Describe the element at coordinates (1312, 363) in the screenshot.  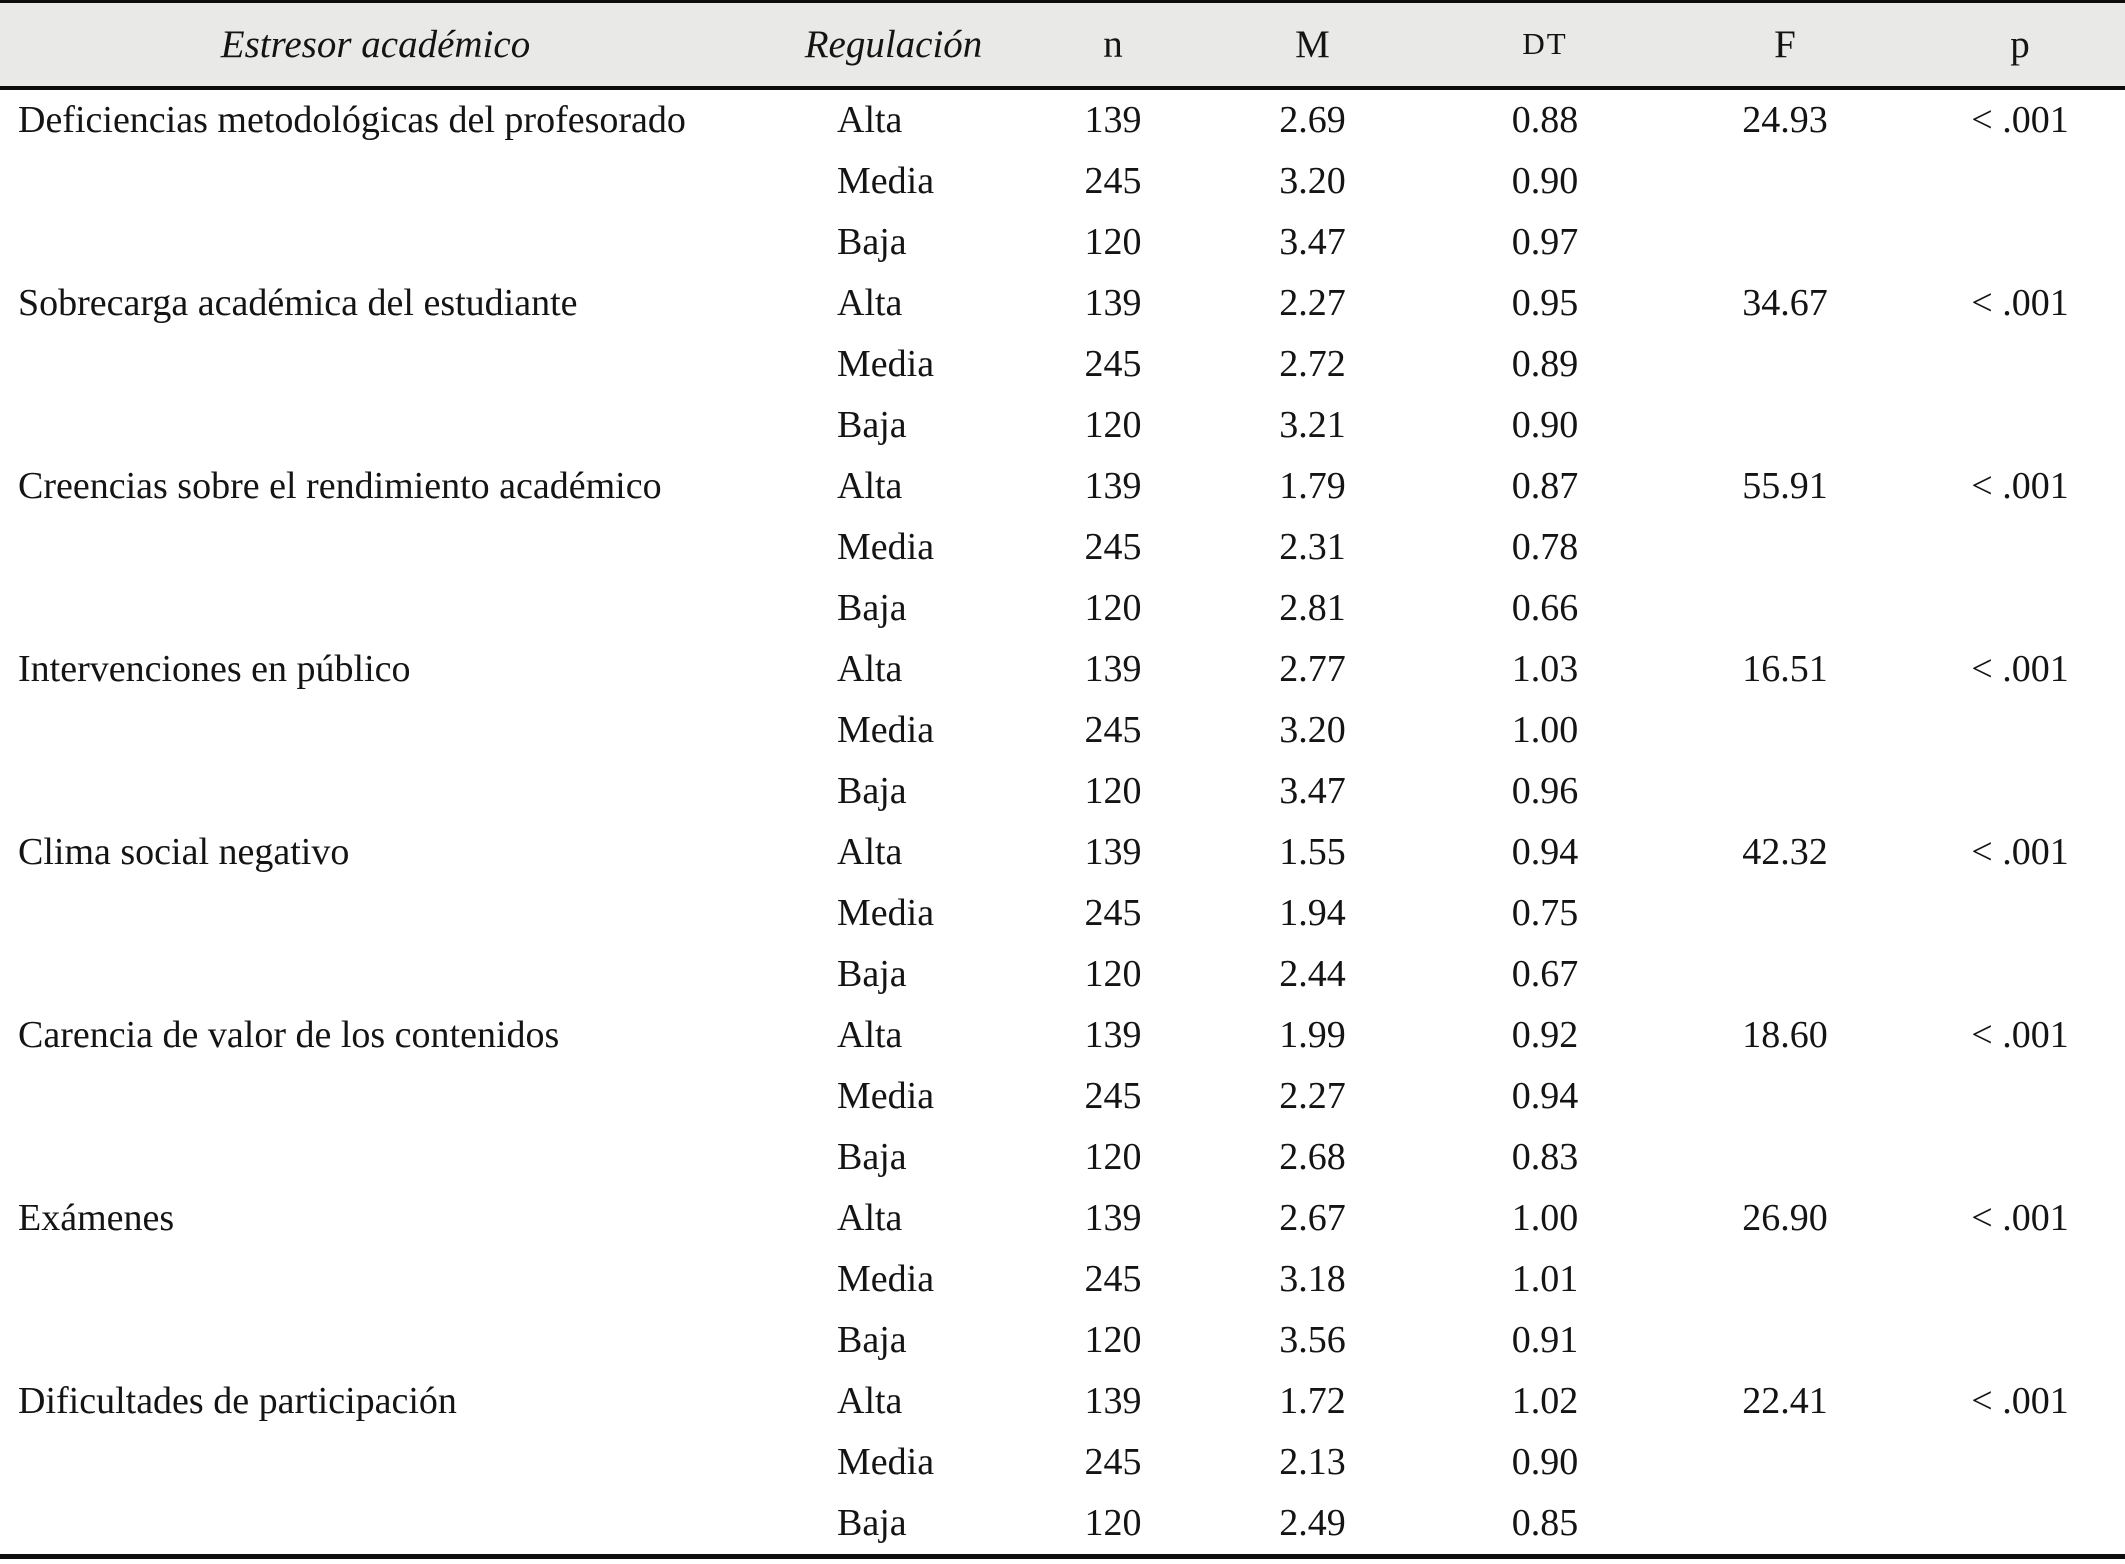
I see `mean-cell: 2.72` at that location.